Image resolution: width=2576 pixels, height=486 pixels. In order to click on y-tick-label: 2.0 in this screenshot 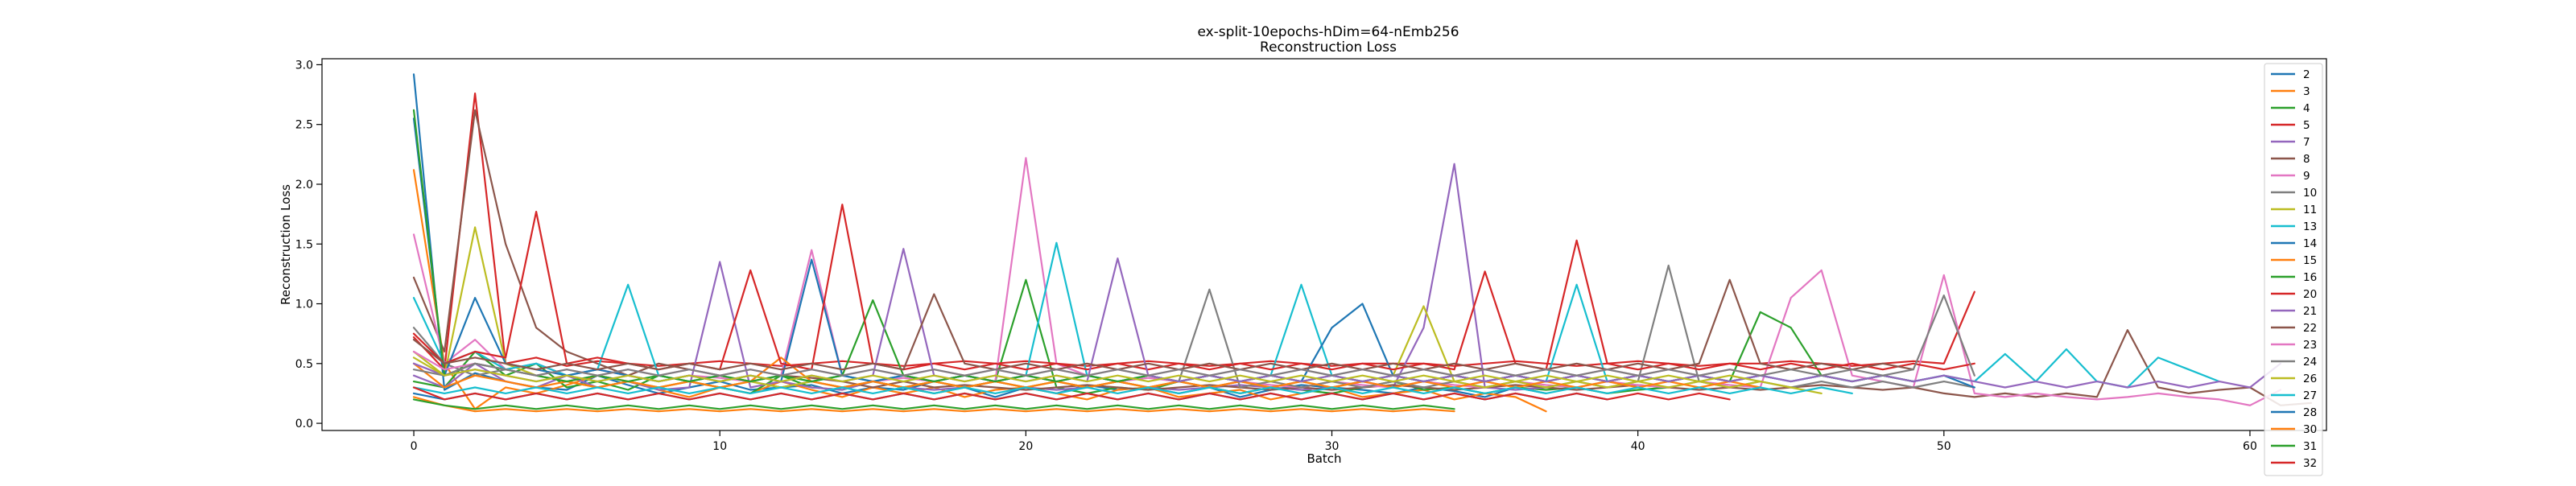, I will do `click(304, 185)`.